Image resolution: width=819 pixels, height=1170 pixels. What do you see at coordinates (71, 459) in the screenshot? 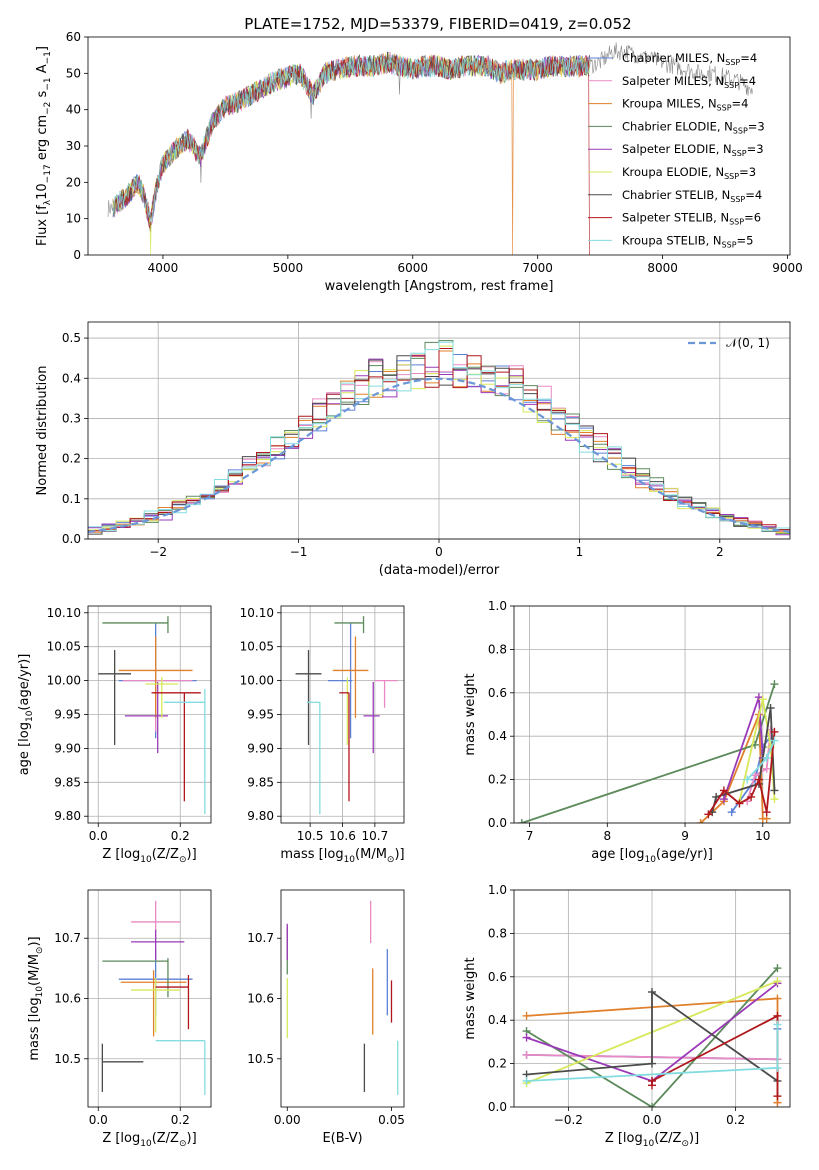
I see `y-tick-label: 0.2` at bounding box center [71, 459].